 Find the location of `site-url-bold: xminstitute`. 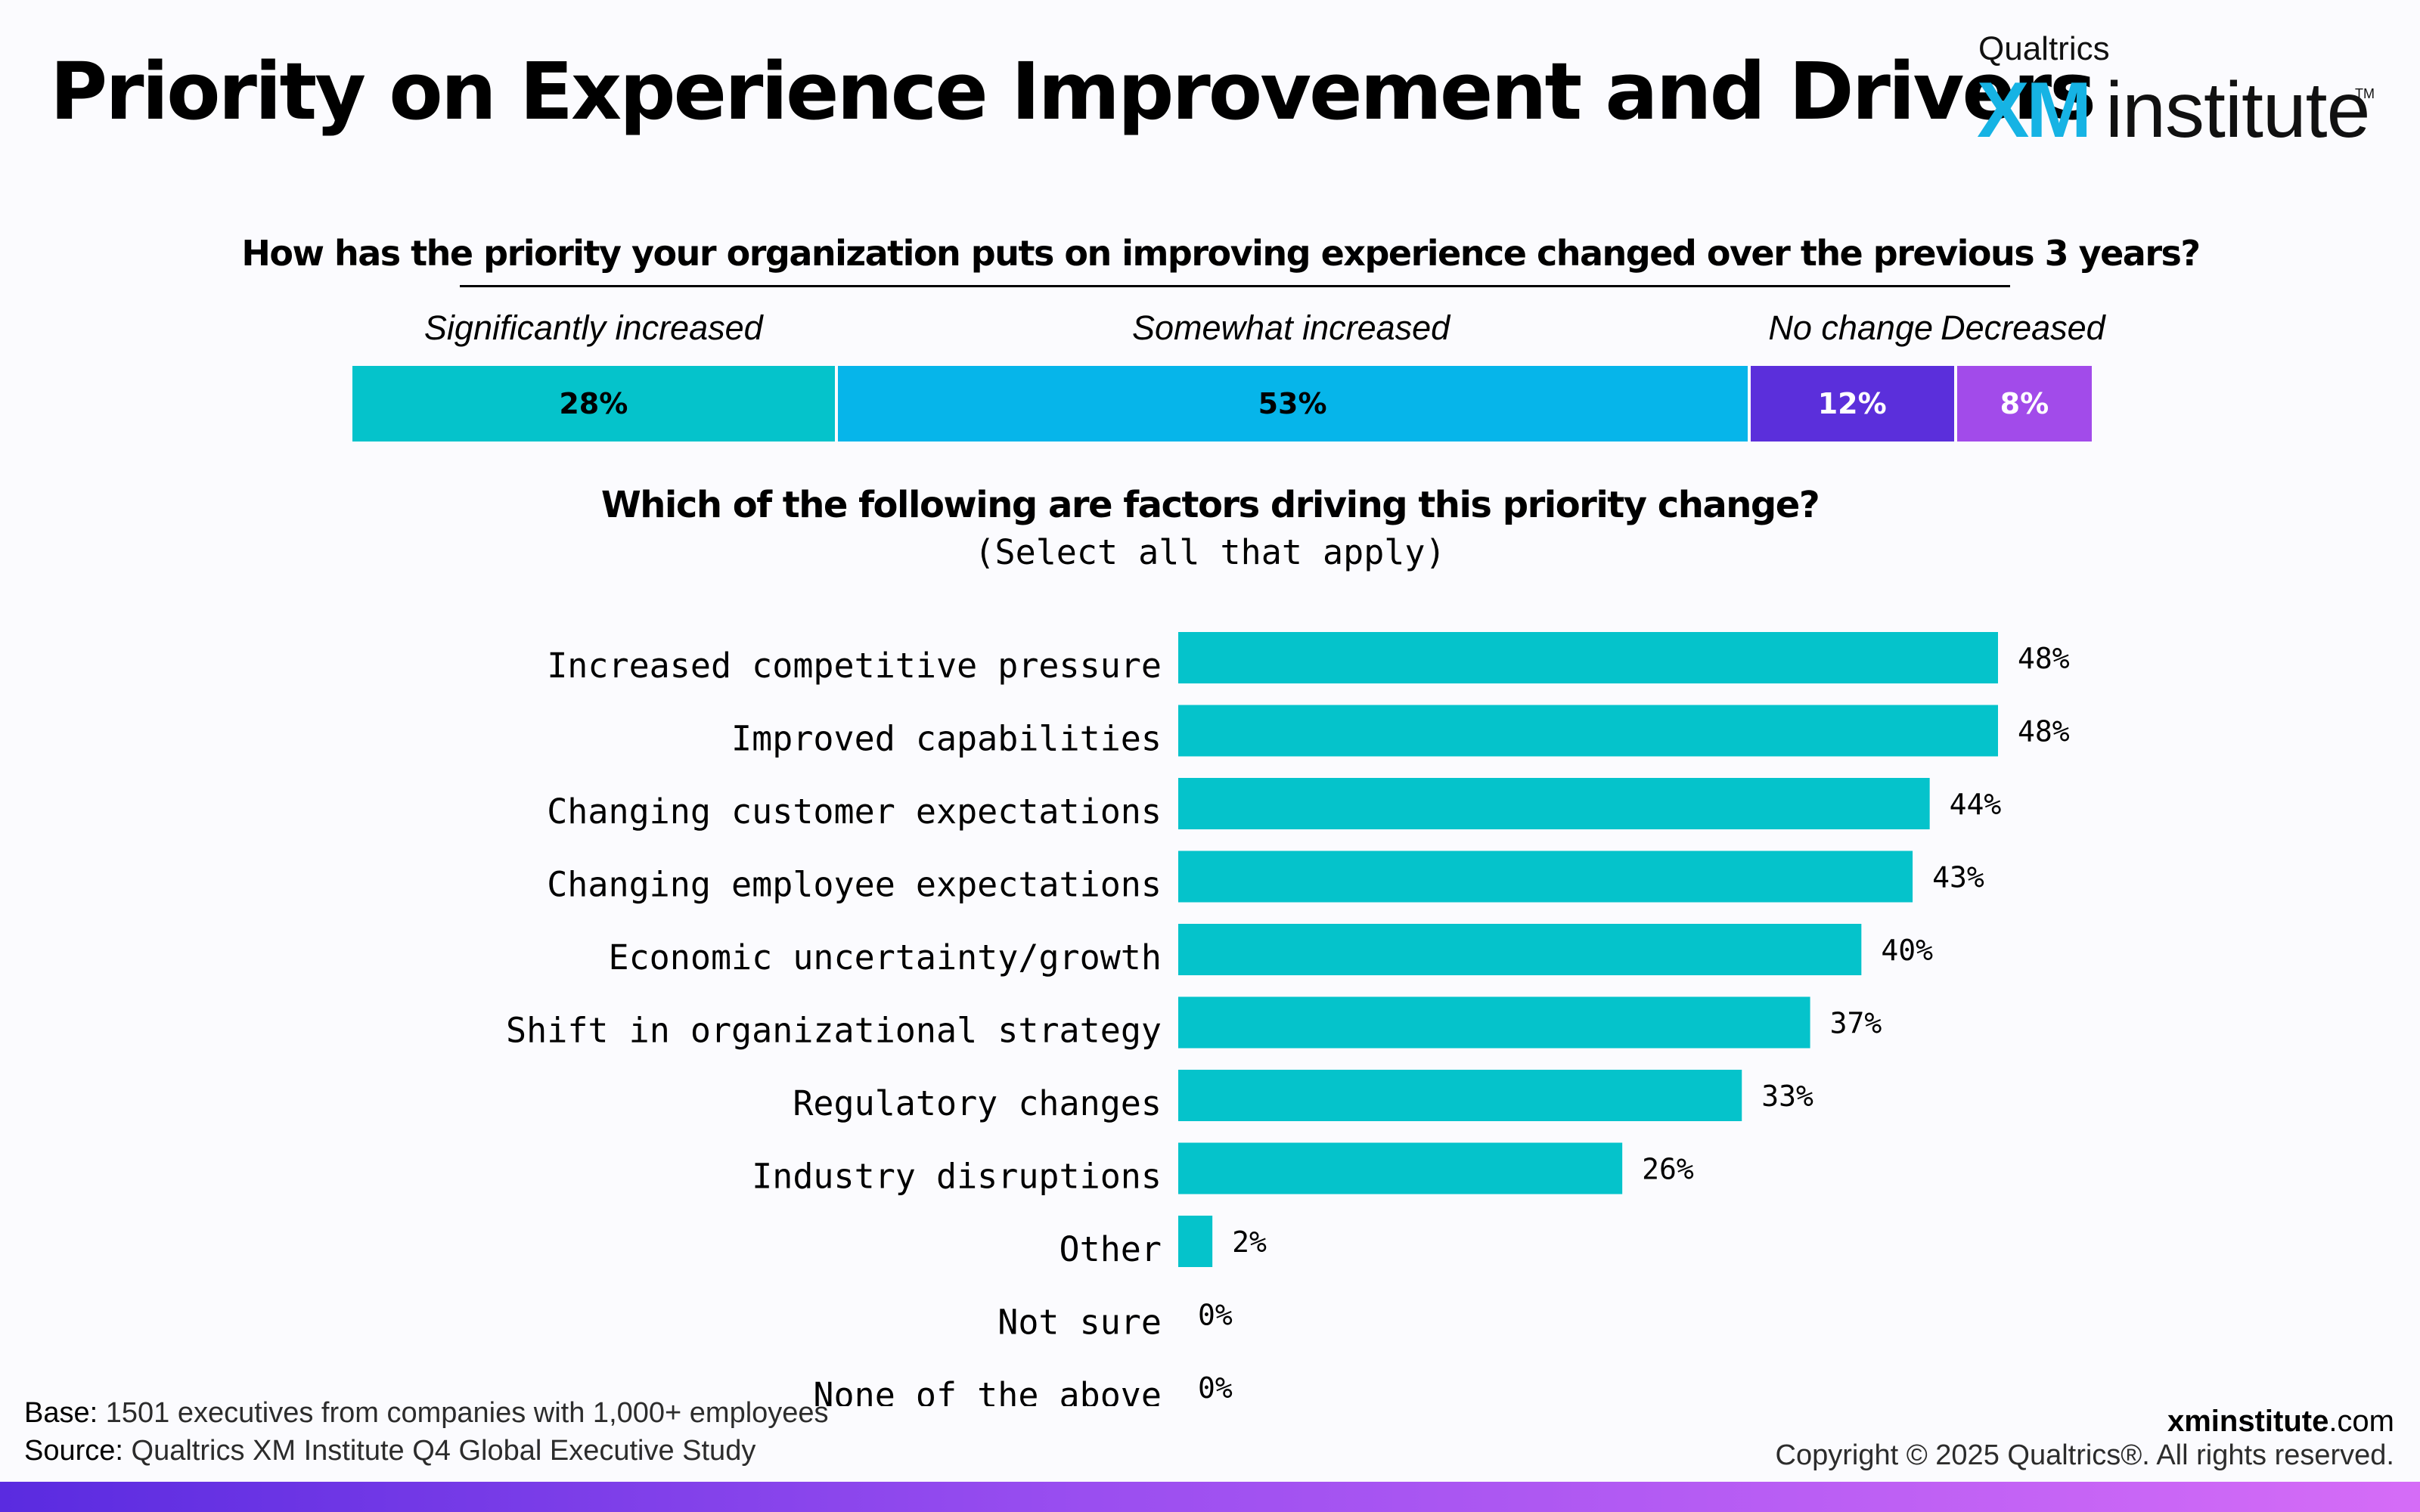

site-url-bold: xminstitute is located at coordinates (2248, 1421).